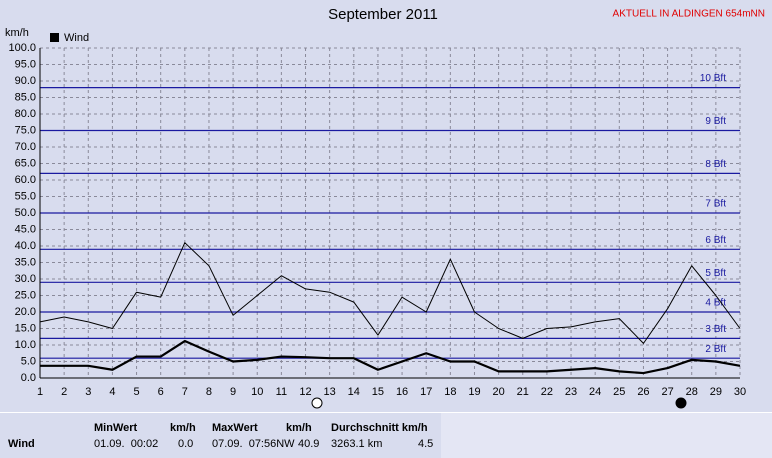  What do you see at coordinates (378, 392) in the screenshot?
I see `x-tick-label: 15` at bounding box center [378, 392].